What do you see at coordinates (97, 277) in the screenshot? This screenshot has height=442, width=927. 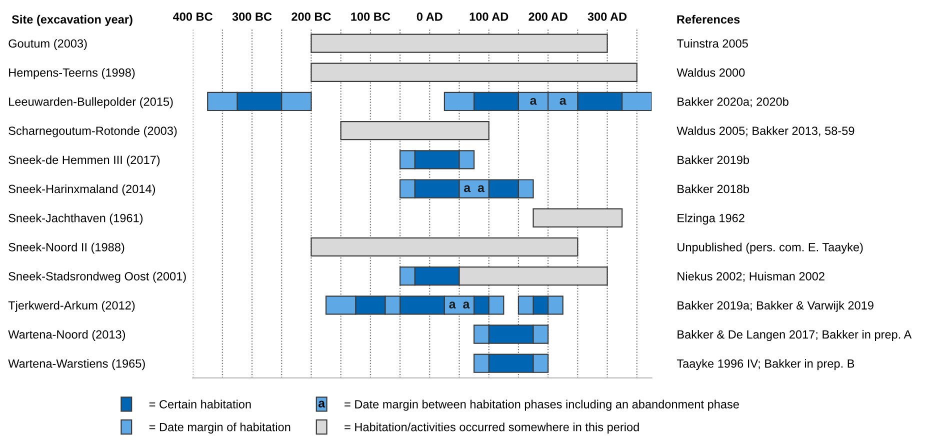 I see `y-tick-label: Sneek-Stadsrondweg Oost (2001)` at bounding box center [97, 277].